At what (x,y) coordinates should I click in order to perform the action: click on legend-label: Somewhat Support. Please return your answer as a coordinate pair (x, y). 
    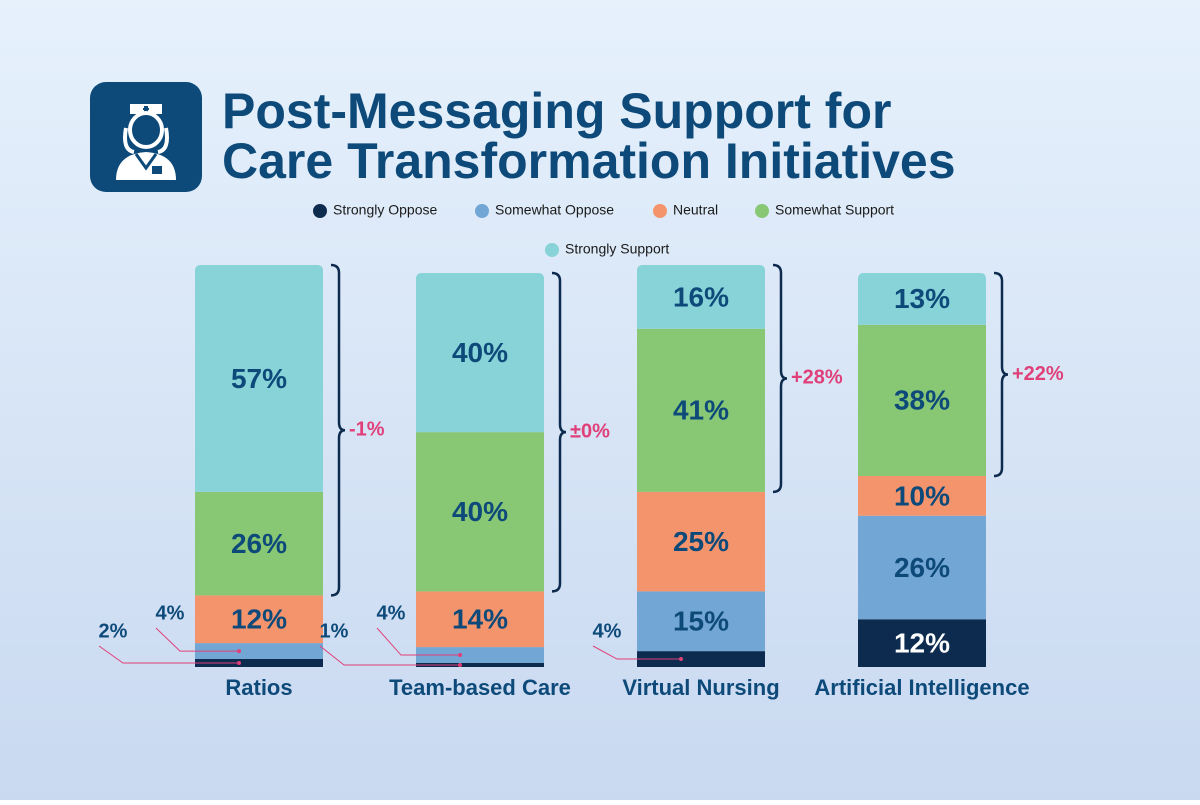
    Looking at the image, I should click on (834, 210).